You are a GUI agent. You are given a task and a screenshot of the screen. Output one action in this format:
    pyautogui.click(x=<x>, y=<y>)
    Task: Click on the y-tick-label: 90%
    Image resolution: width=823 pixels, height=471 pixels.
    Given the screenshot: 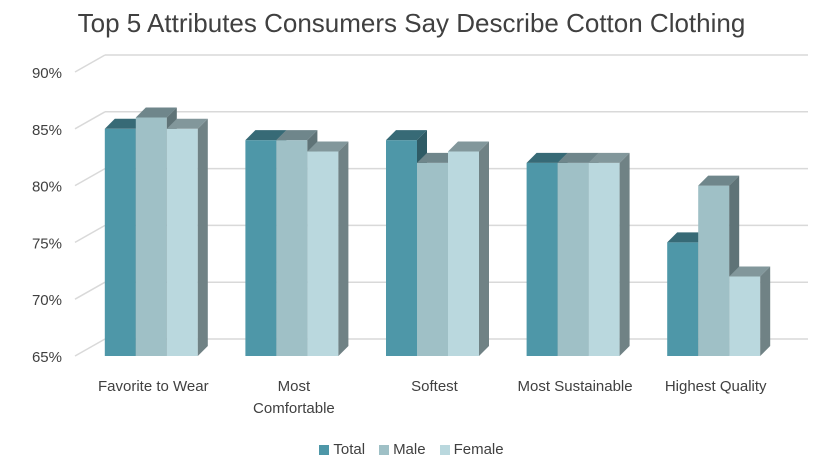 What is the action you would take?
    pyautogui.click(x=47, y=73)
    